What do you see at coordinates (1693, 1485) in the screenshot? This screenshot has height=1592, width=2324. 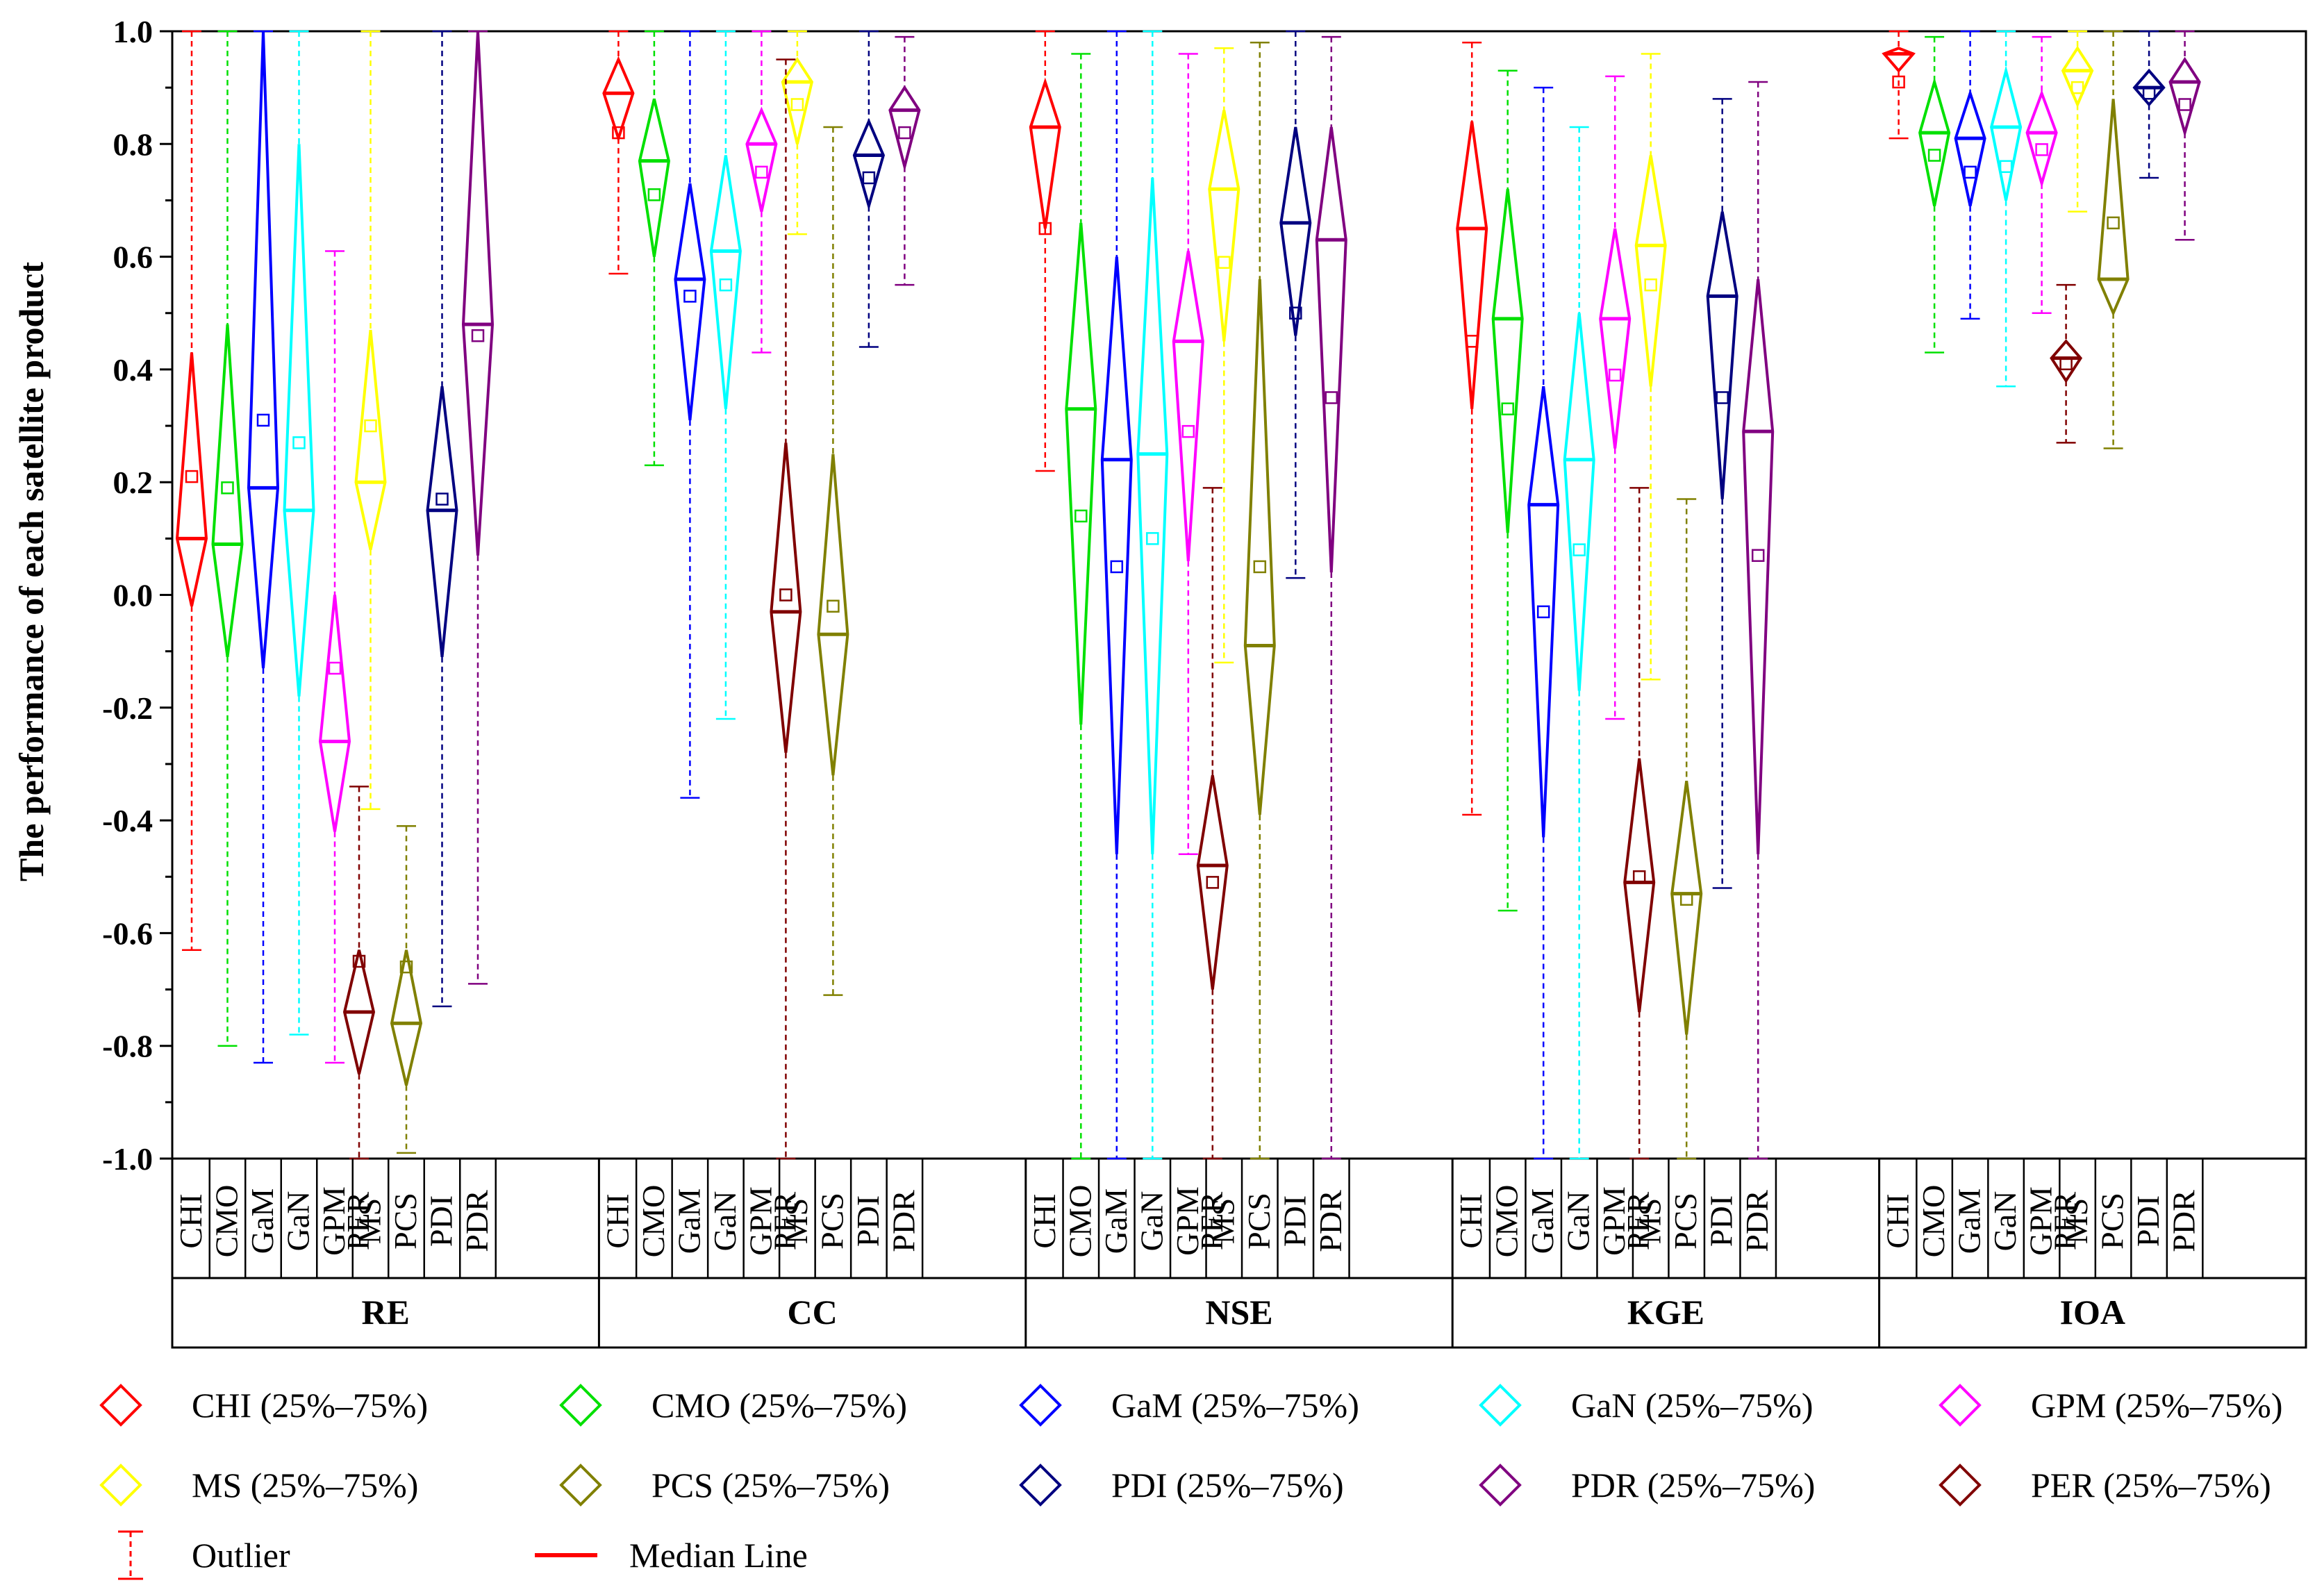 I see `legend-label: PDR (25%–75%)` at bounding box center [1693, 1485].